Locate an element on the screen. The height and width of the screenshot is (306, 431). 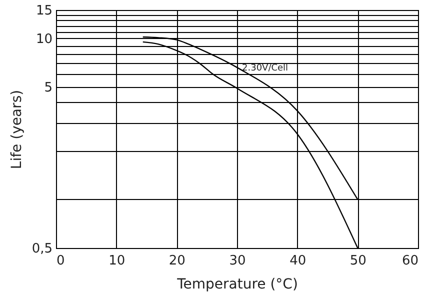
y-tick-label: 5 is located at coordinates (48, 88).